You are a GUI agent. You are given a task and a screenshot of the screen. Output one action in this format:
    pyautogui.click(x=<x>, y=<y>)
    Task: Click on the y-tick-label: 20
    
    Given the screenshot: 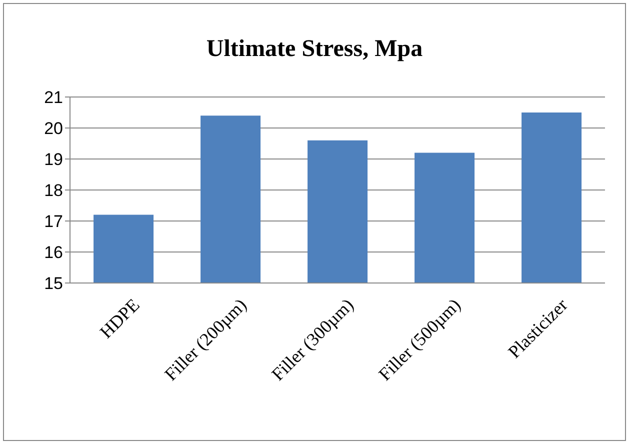 What is the action you would take?
    pyautogui.click(x=53, y=128)
    